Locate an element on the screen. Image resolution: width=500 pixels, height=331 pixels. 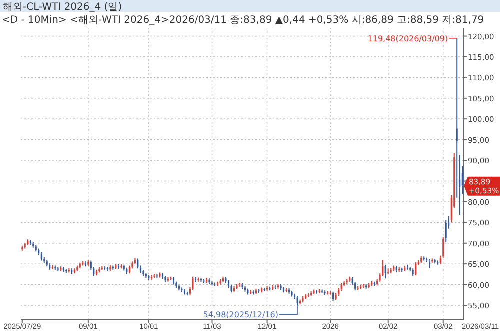
annotation: 54,98(2025/12/16) is located at coordinates (241, 315).